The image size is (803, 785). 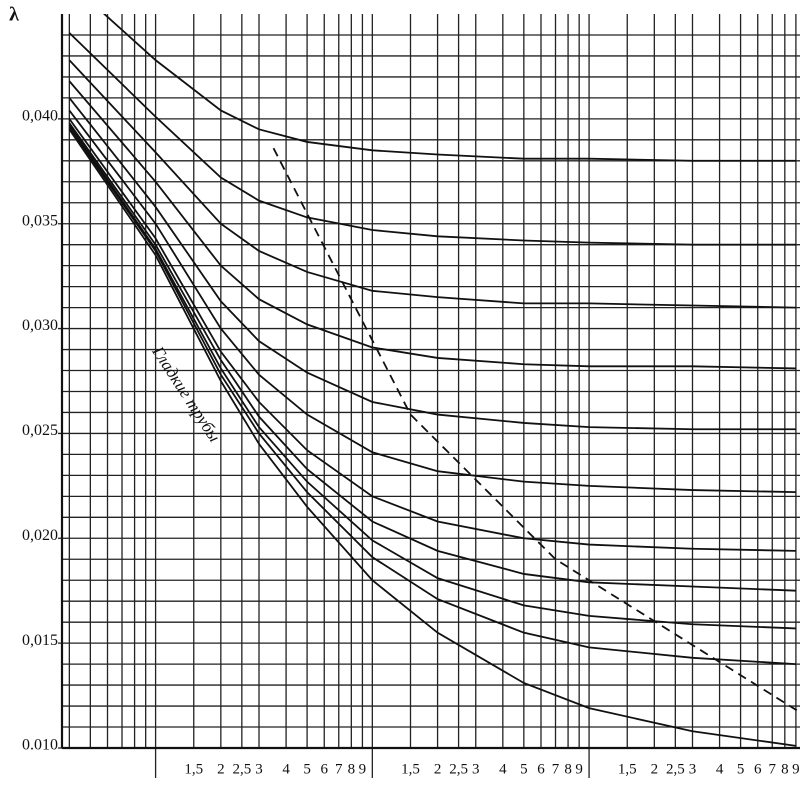 I want to click on y-tick-label: 0.010, so click(x=40, y=745).